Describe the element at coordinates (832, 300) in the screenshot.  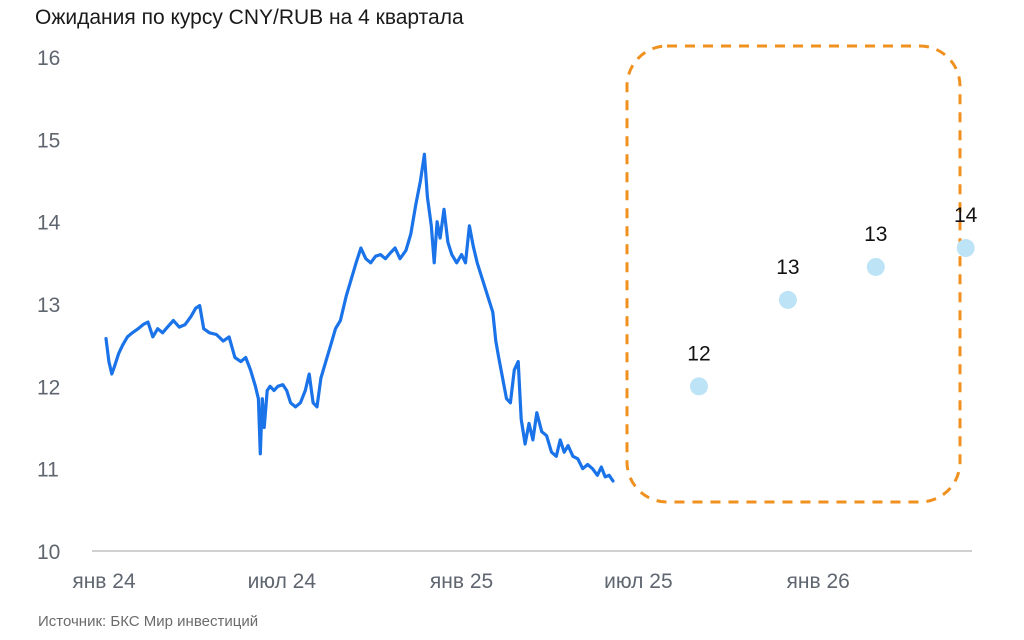
I see `forecast-points: 12 13 13 14` at that location.